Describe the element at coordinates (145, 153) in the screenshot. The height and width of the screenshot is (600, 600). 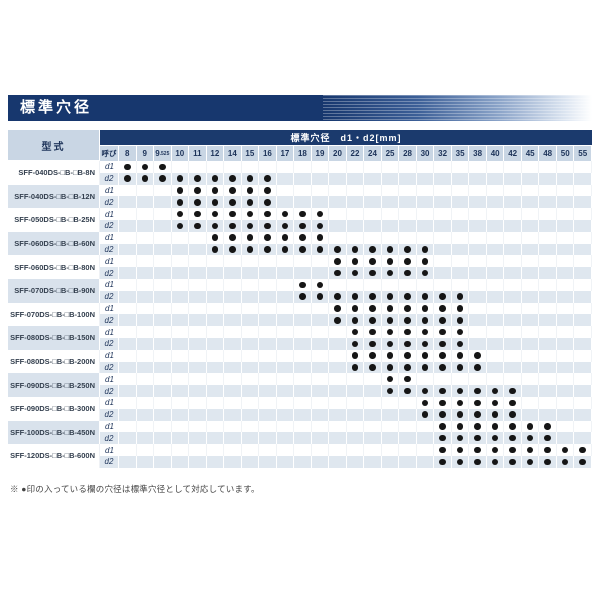
I see `size-column-header: 9` at that location.